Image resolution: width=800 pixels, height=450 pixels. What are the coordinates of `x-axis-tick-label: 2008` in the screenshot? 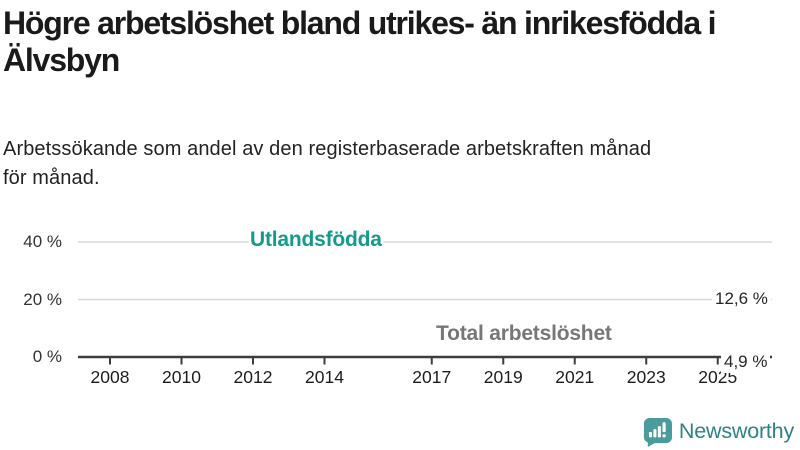 It's located at (110, 377).